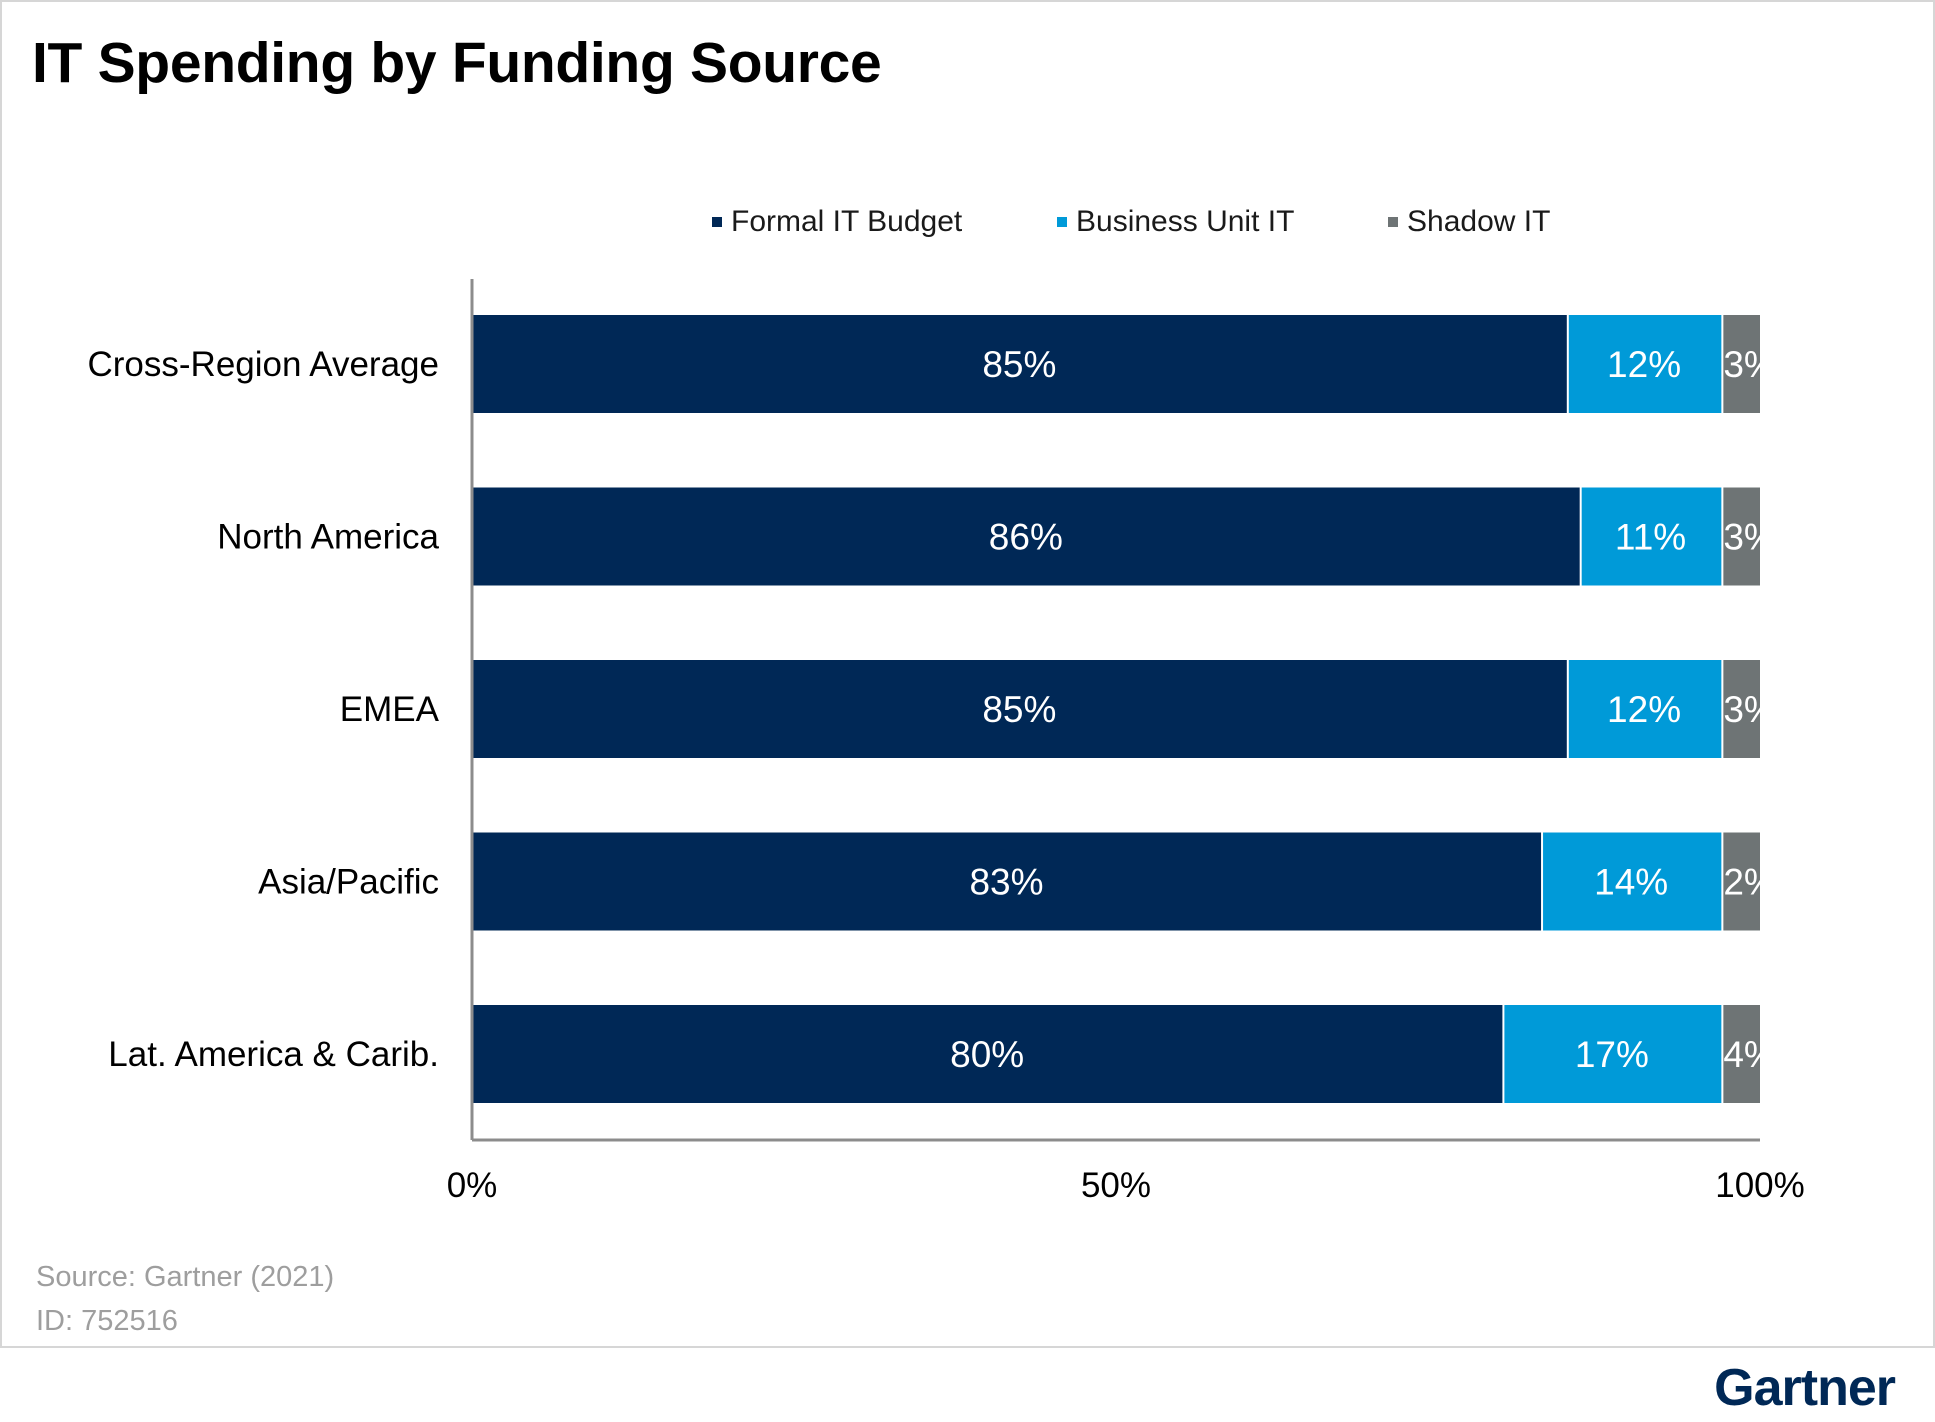 This screenshot has height=1422, width=1935. I want to click on legend-label: Formal IT Budget, so click(847, 221).